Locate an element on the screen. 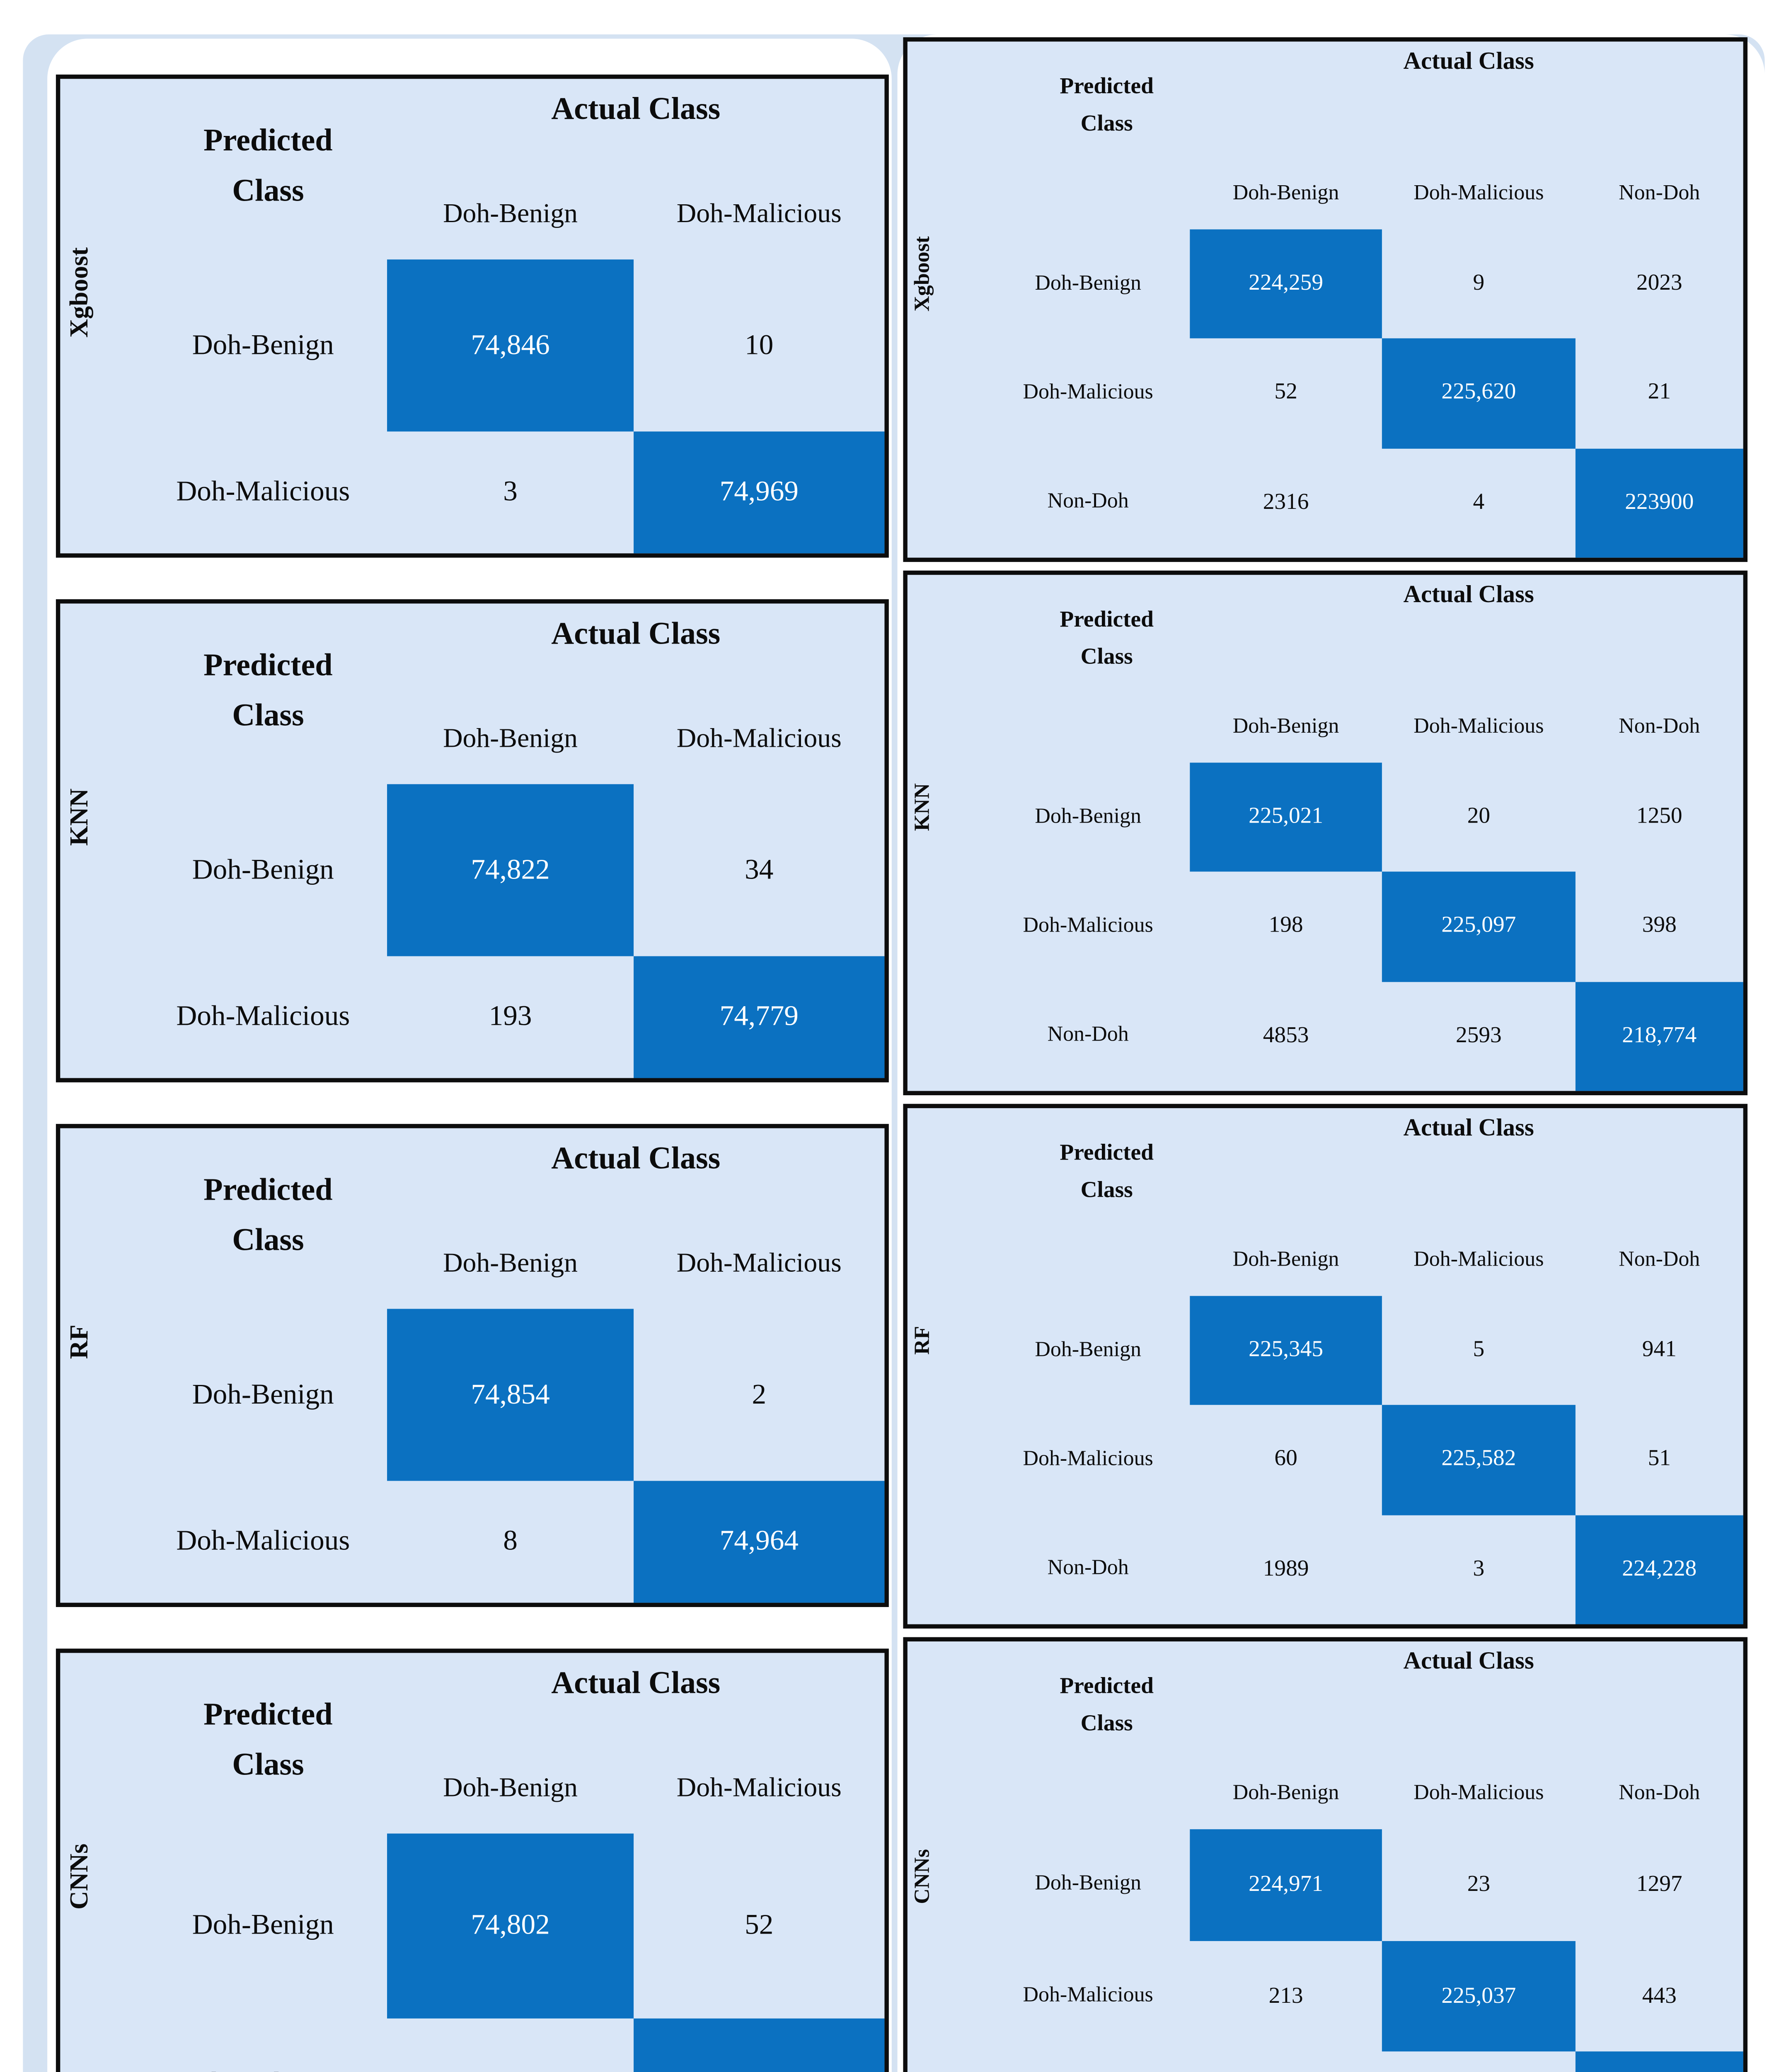  matrix-cell: 9 is located at coordinates (1479, 283).